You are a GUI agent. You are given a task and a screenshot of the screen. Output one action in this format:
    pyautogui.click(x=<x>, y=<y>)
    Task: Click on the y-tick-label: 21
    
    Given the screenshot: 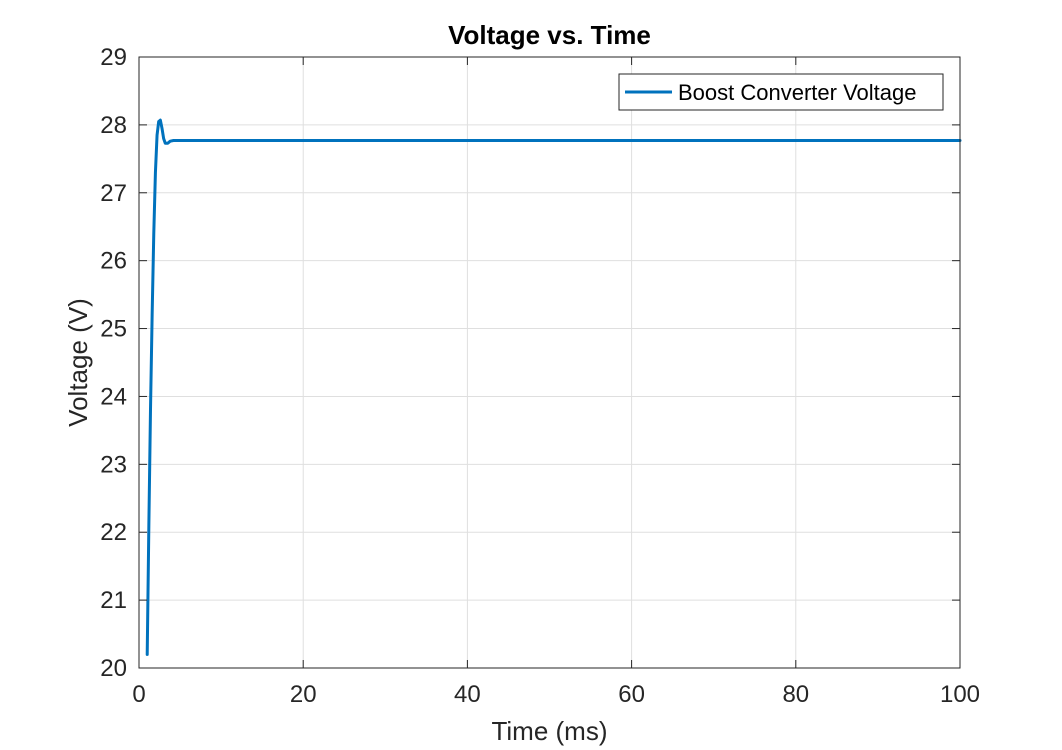 What is the action you would take?
    pyautogui.click(x=113, y=600)
    